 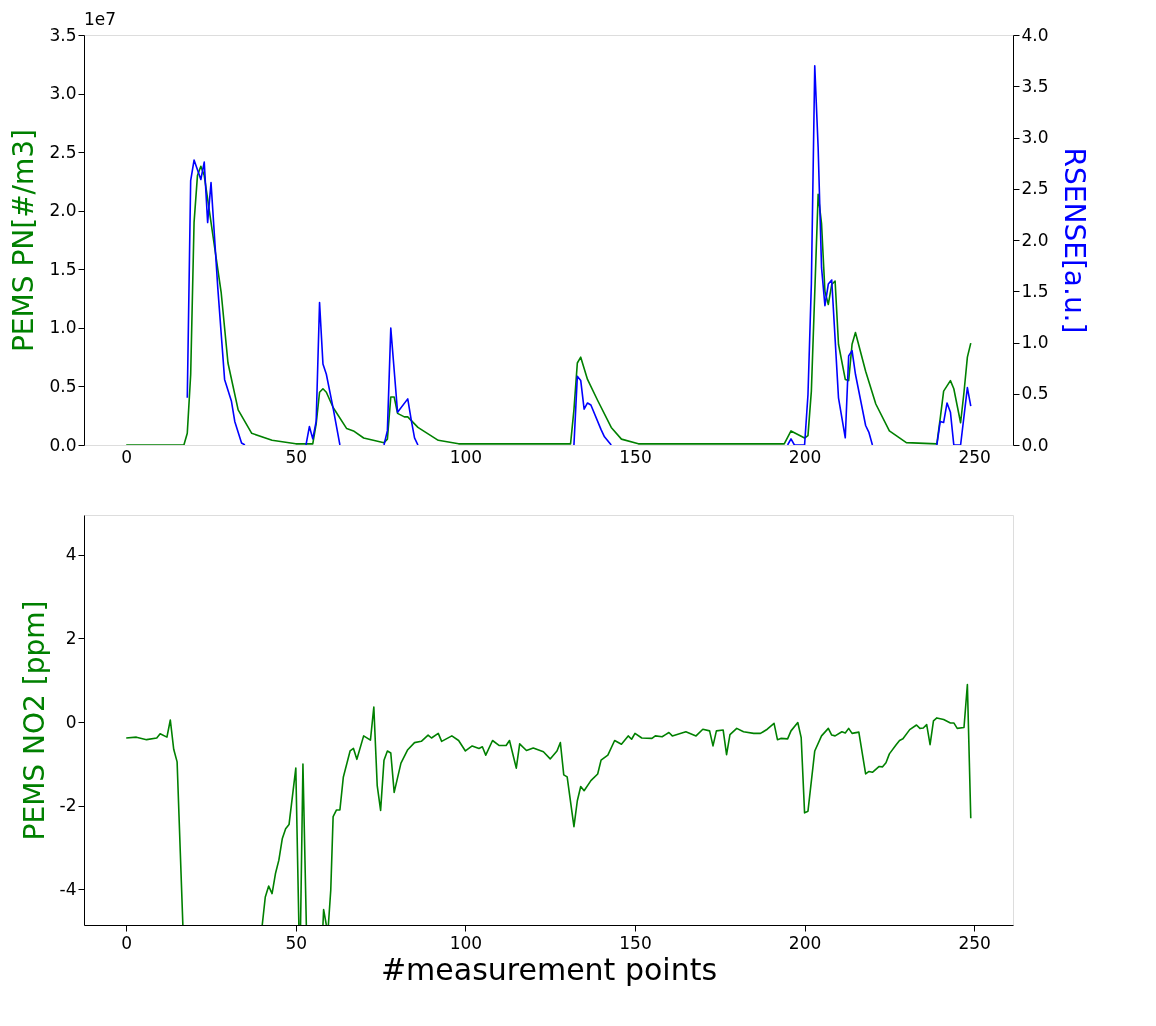 I want to click on y-tick-label: 2.0, so click(x=63, y=210).